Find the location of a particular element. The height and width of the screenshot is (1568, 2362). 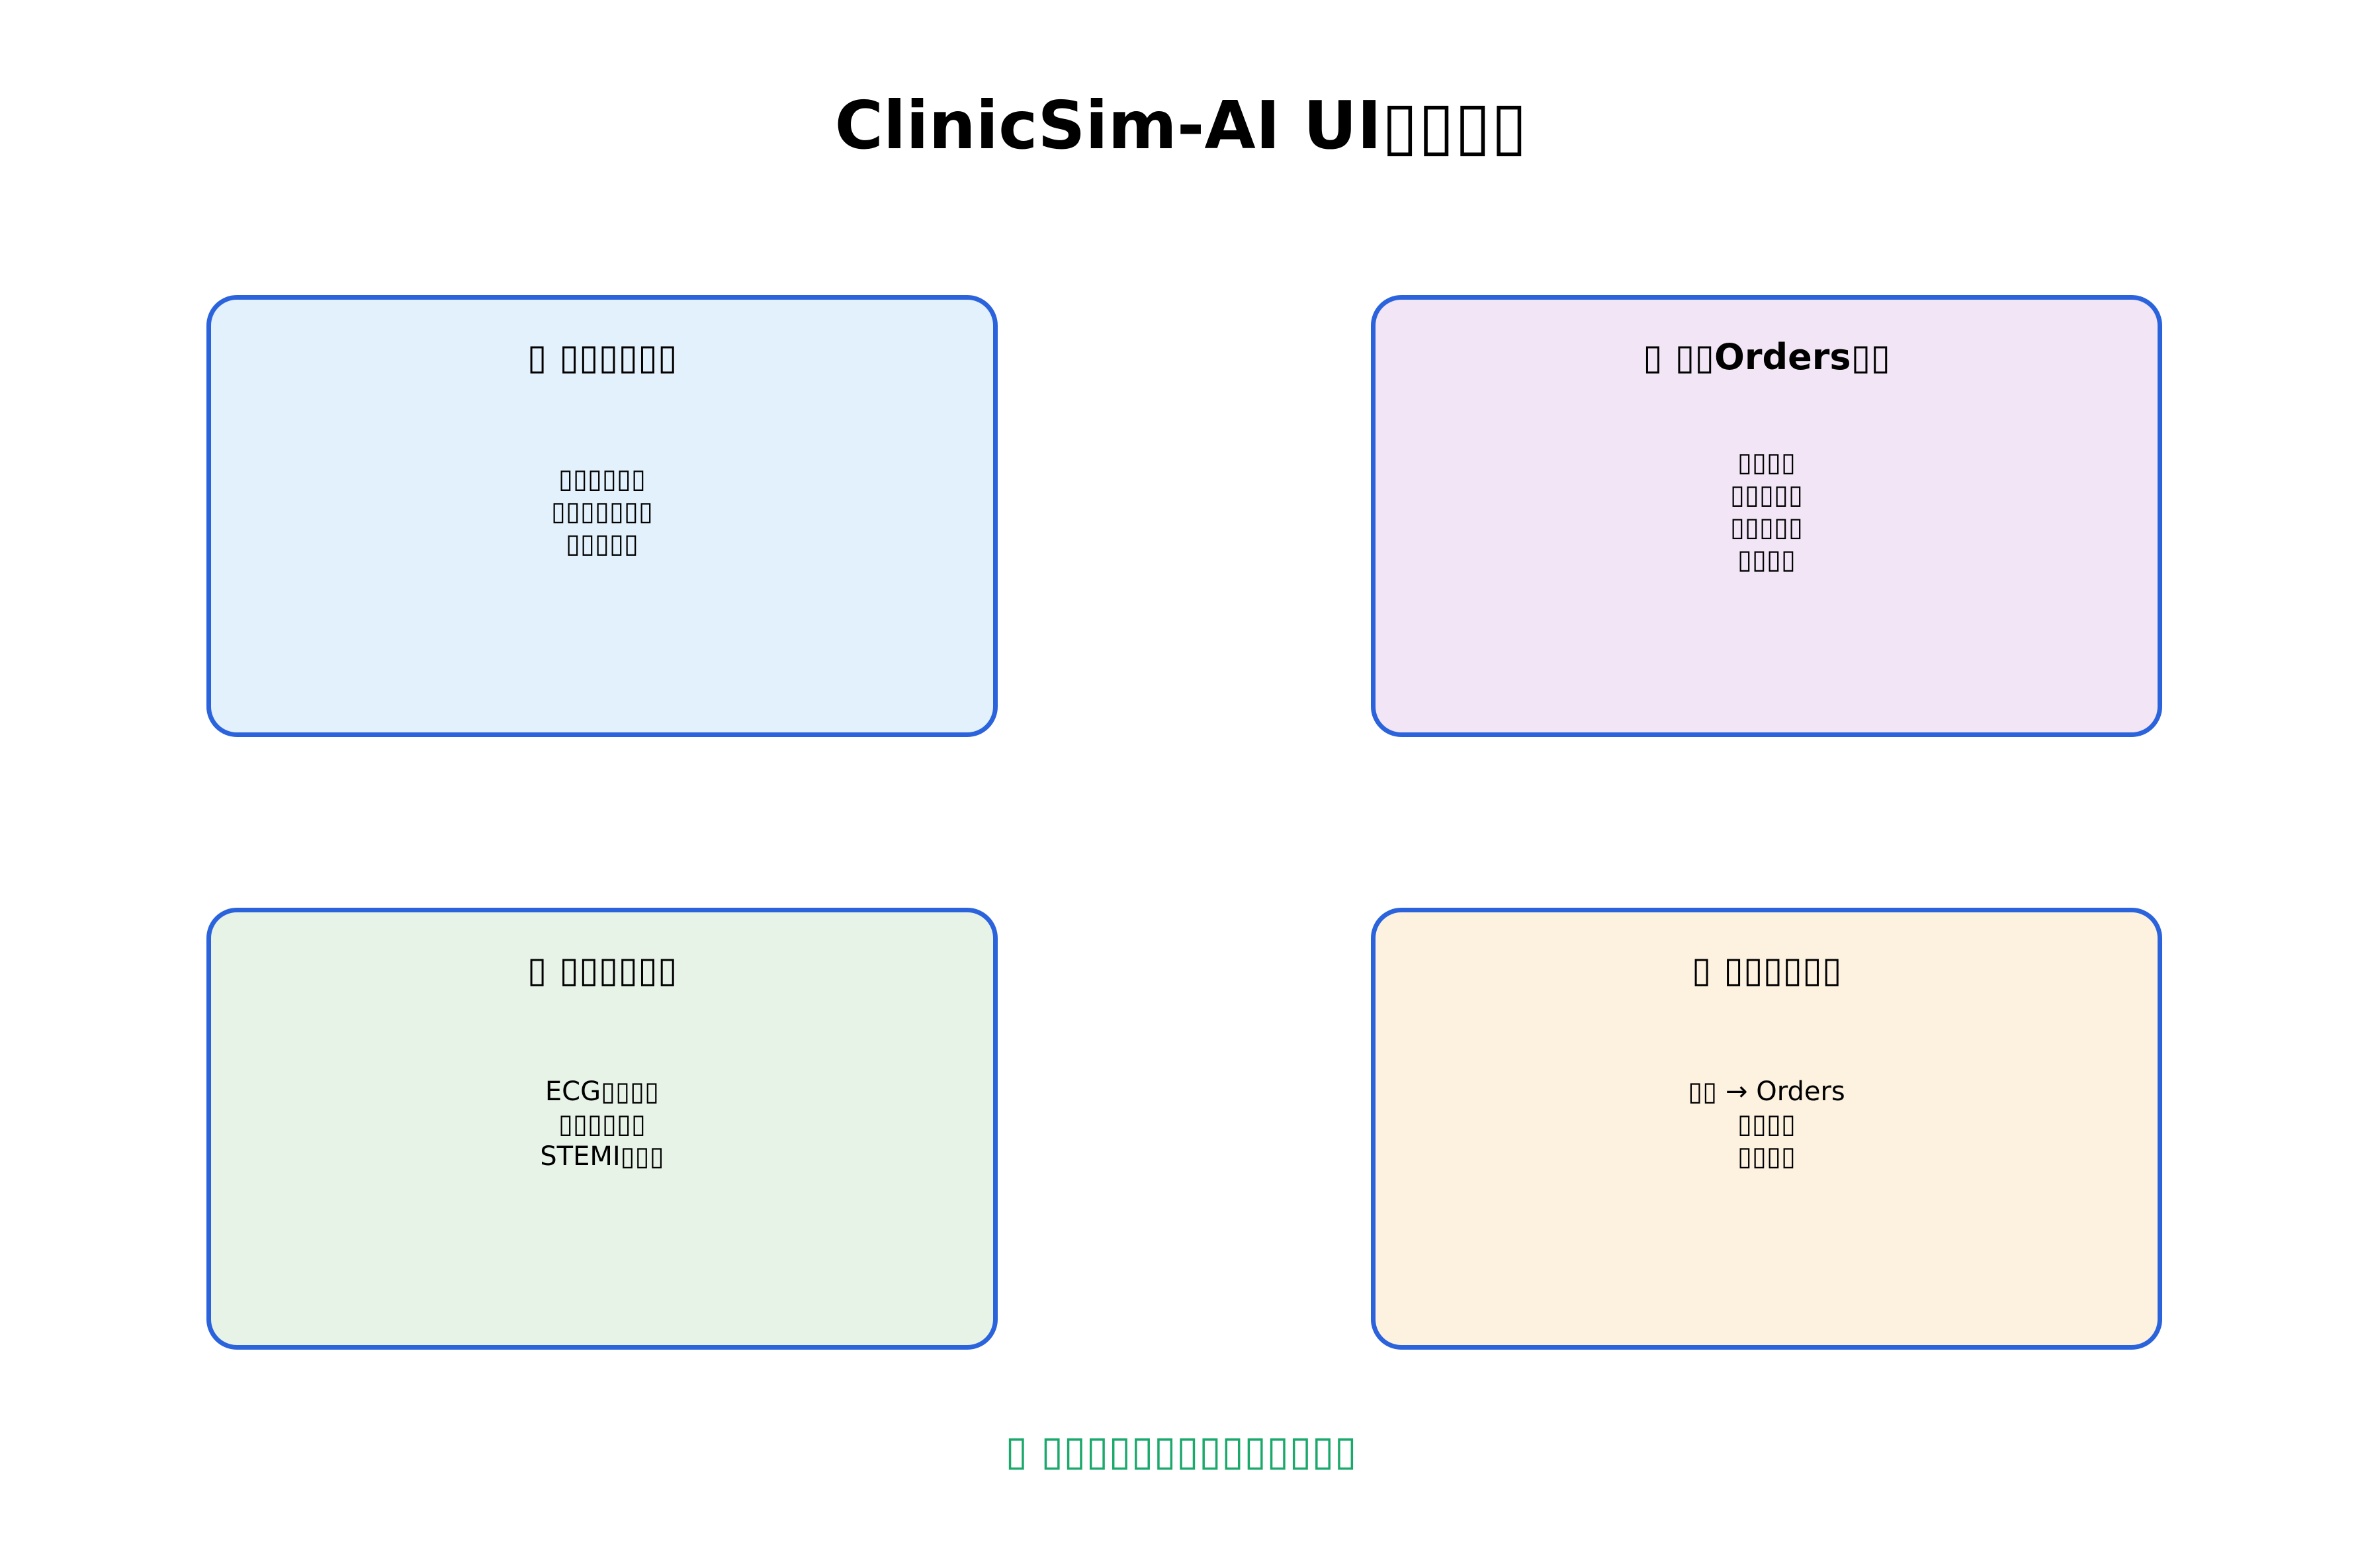

panel-line: STEMI▯▯▯ is located at coordinates (602, 1157).